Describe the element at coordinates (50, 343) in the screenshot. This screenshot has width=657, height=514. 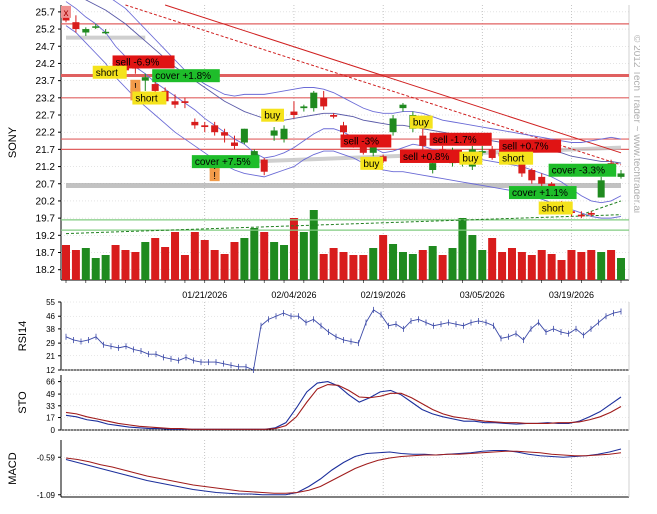
I see `rsi-y-tick-label: 29` at that location.